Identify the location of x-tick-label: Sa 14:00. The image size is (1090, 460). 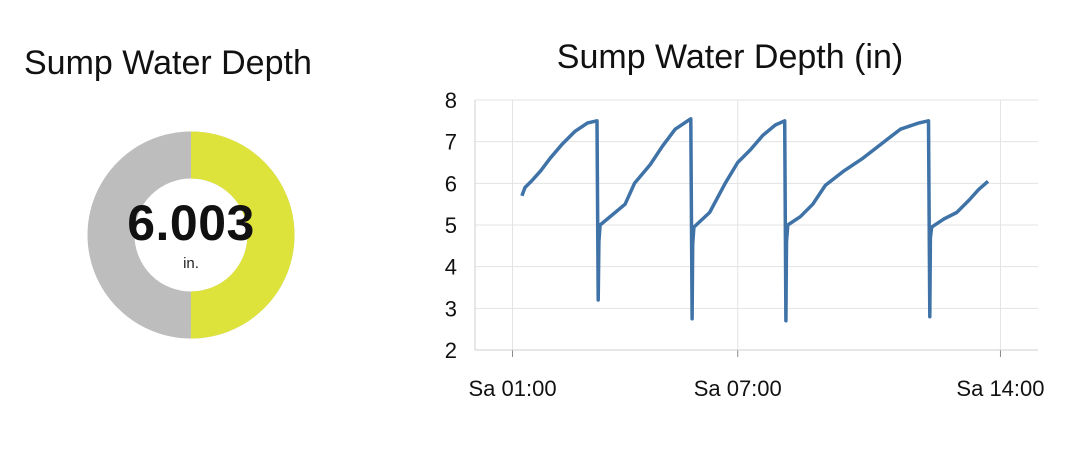
(1000, 388).